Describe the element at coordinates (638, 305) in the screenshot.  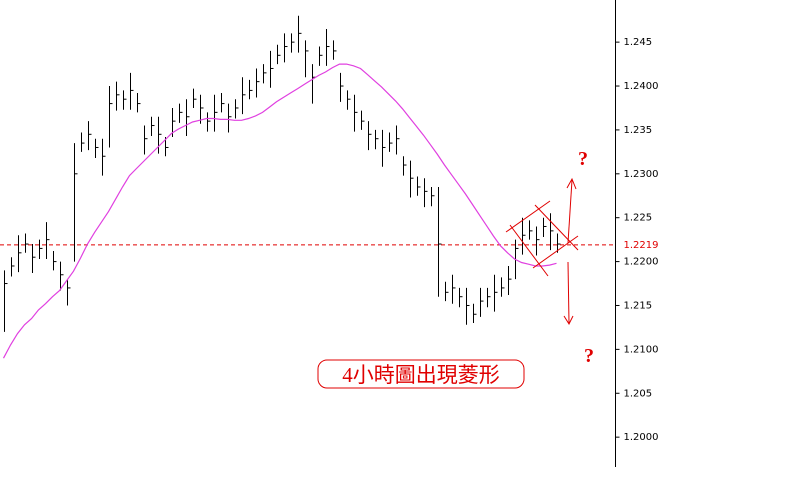
I see `y-tick-label: 1.215` at that location.